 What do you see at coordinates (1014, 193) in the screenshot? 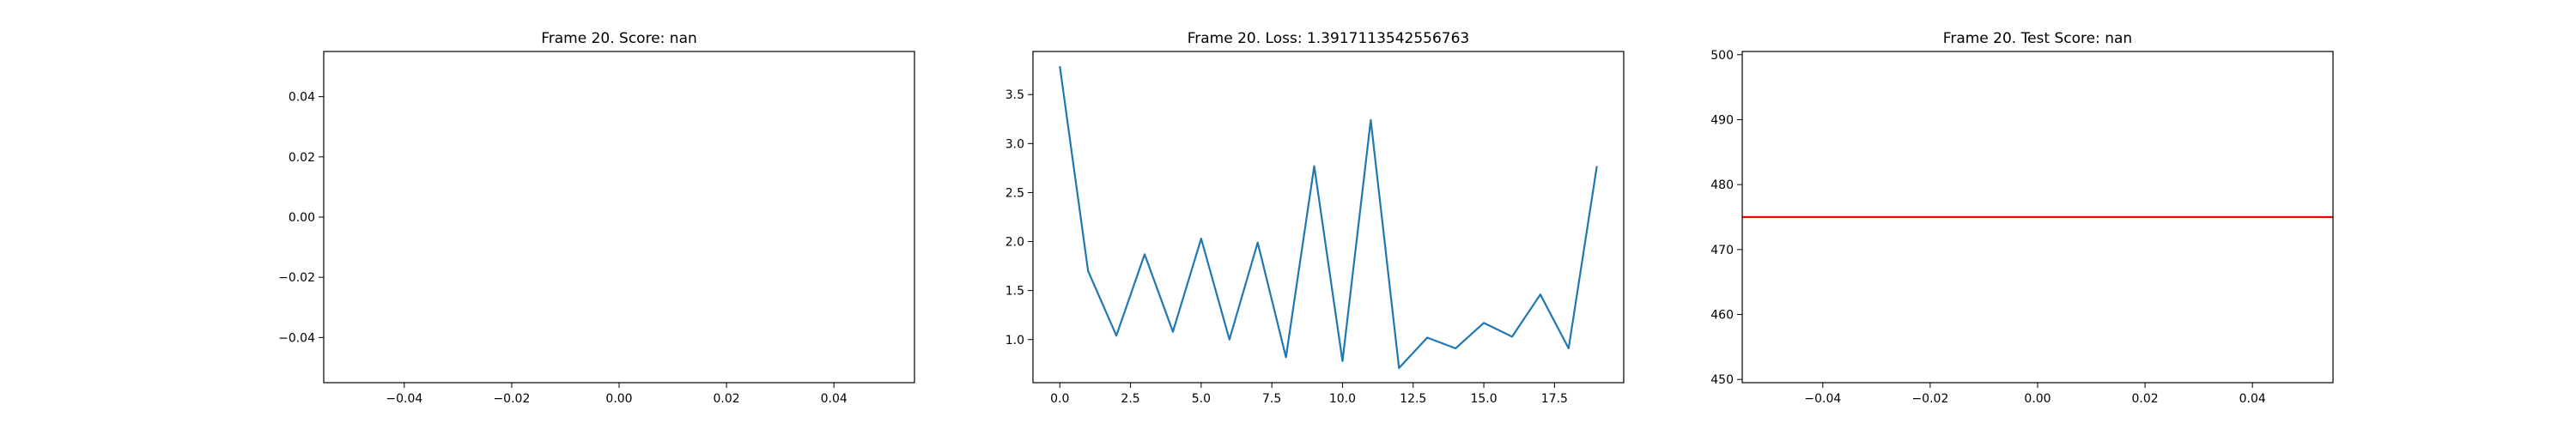
I see `loss-y-tick-label-3: 2.5` at bounding box center [1014, 193].